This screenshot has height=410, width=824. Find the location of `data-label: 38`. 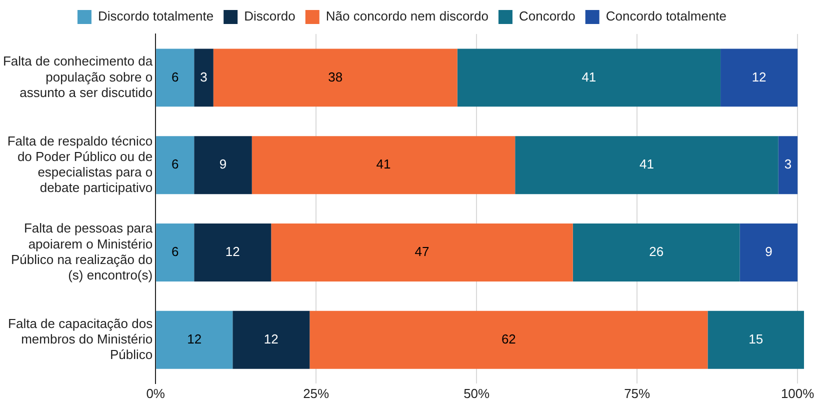

data-label: 38 is located at coordinates (335, 76).